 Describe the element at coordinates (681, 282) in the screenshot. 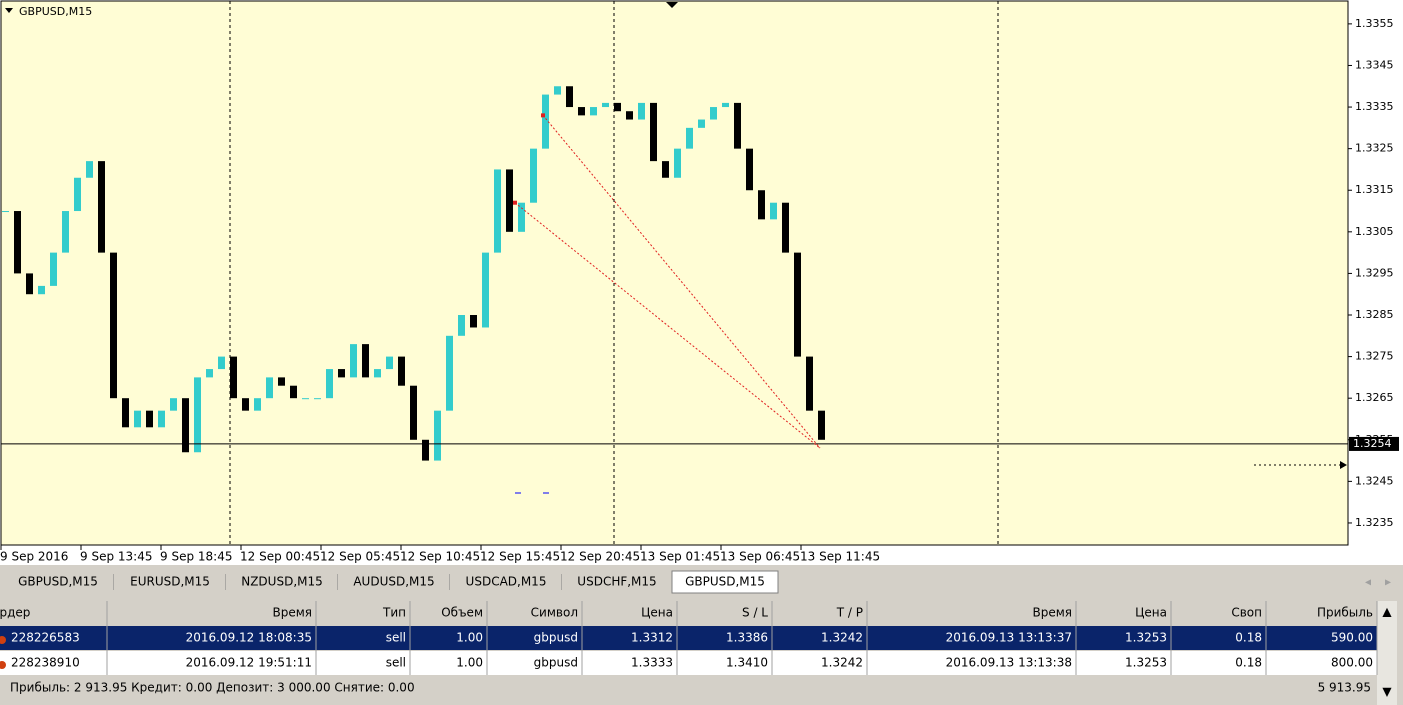

I see `trade-line` at that location.